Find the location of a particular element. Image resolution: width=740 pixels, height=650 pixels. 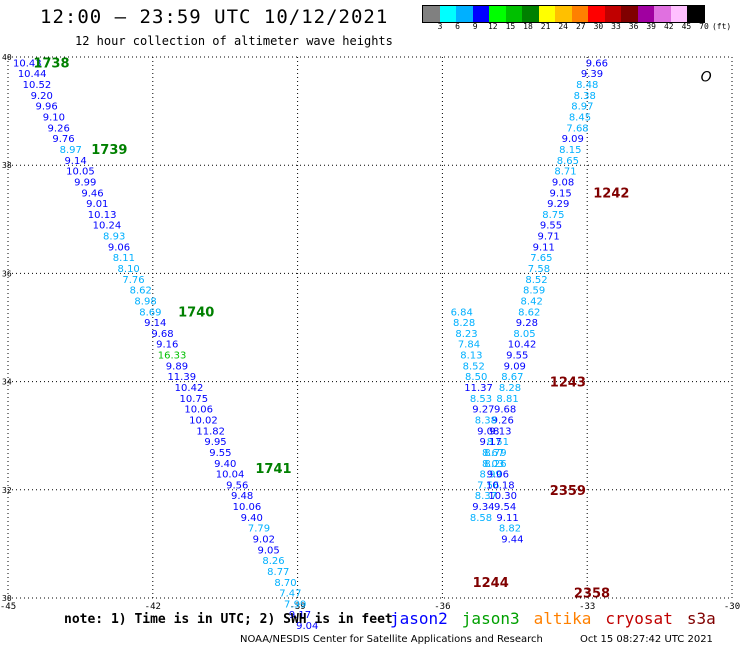

wave-height-value: 9.55 is located at coordinates (517, 356).